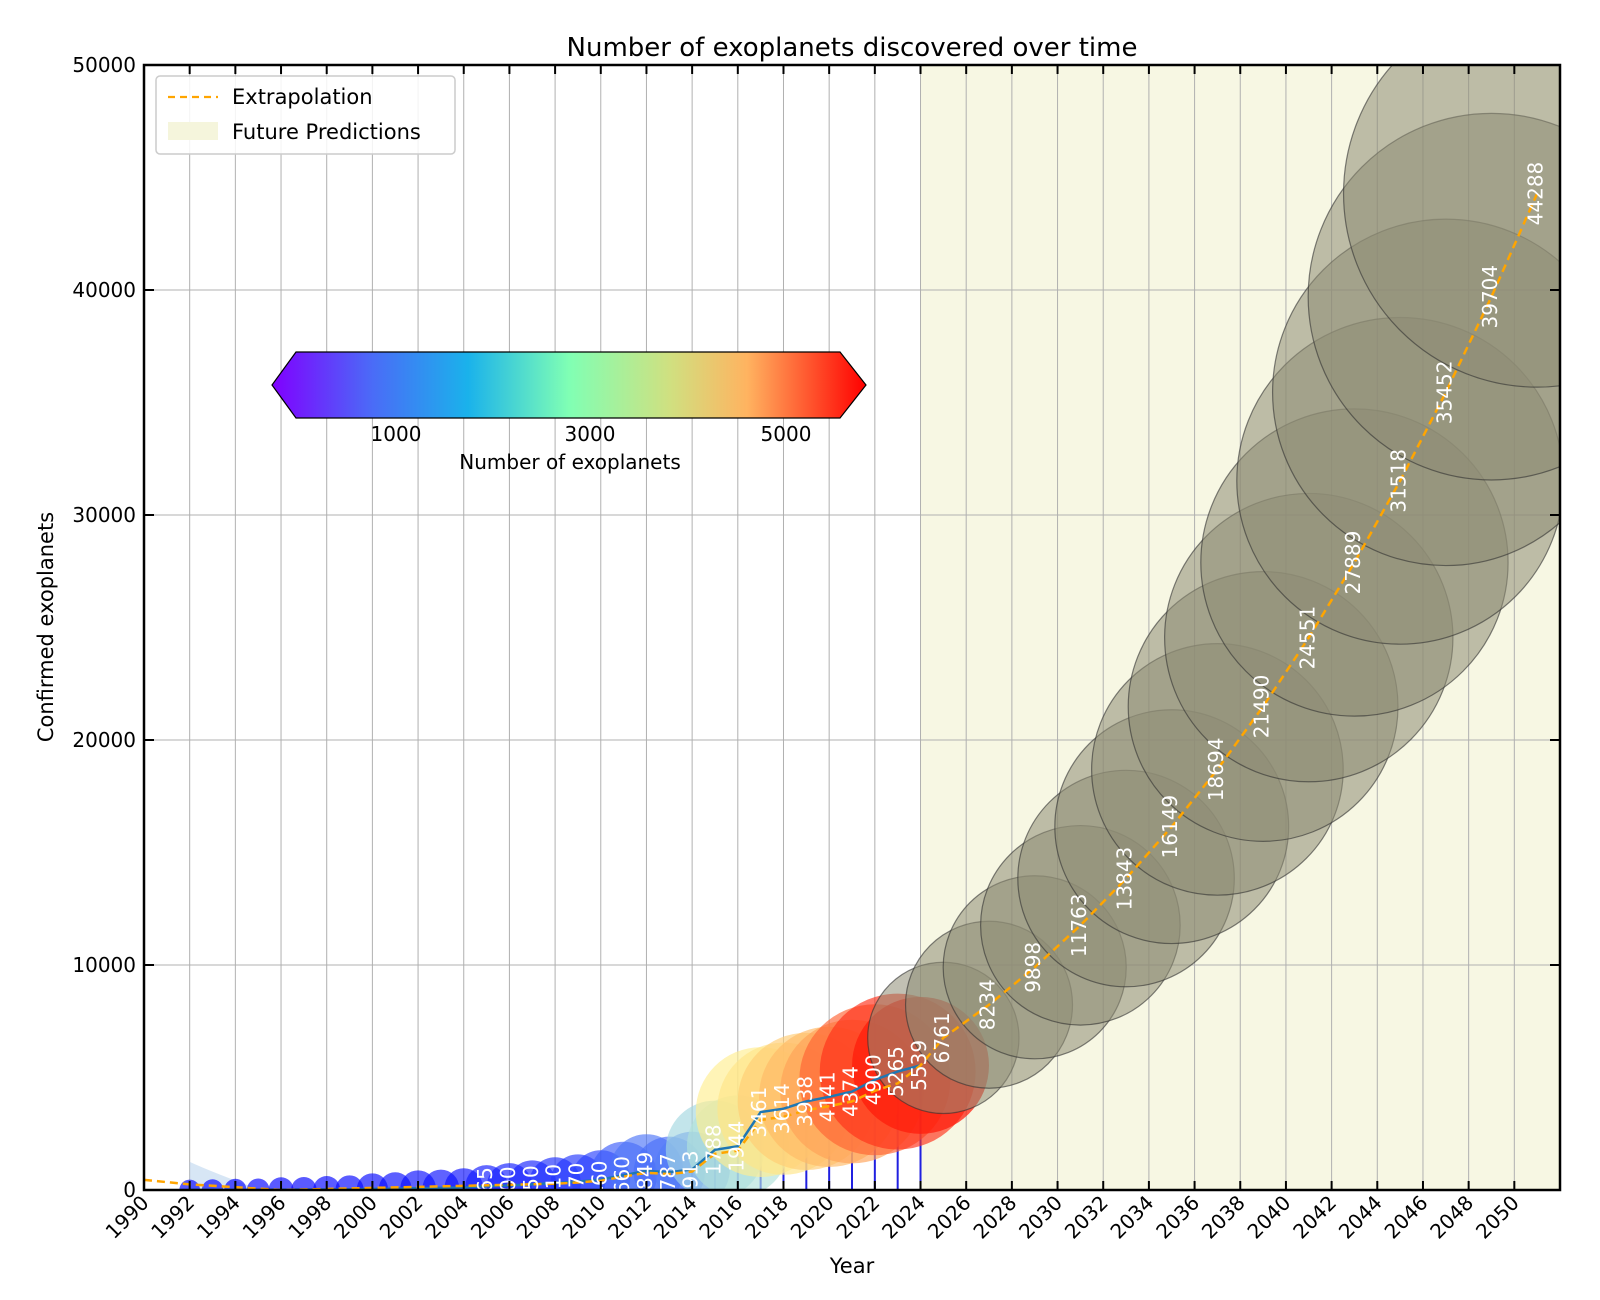 This screenshot has height=1300, width=1600. What do you see at coordinates (720, 1217) in the screenshot?
I see `x-tick-label: 2016` at bounding box center [720, 1217].